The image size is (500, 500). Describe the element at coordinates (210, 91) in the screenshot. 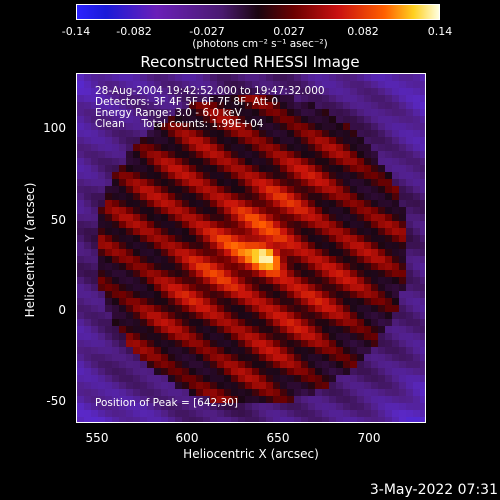

I see `annotation-time: 28-Aug-2004 19:42:52.000 to 19:47:32.000` at that location.